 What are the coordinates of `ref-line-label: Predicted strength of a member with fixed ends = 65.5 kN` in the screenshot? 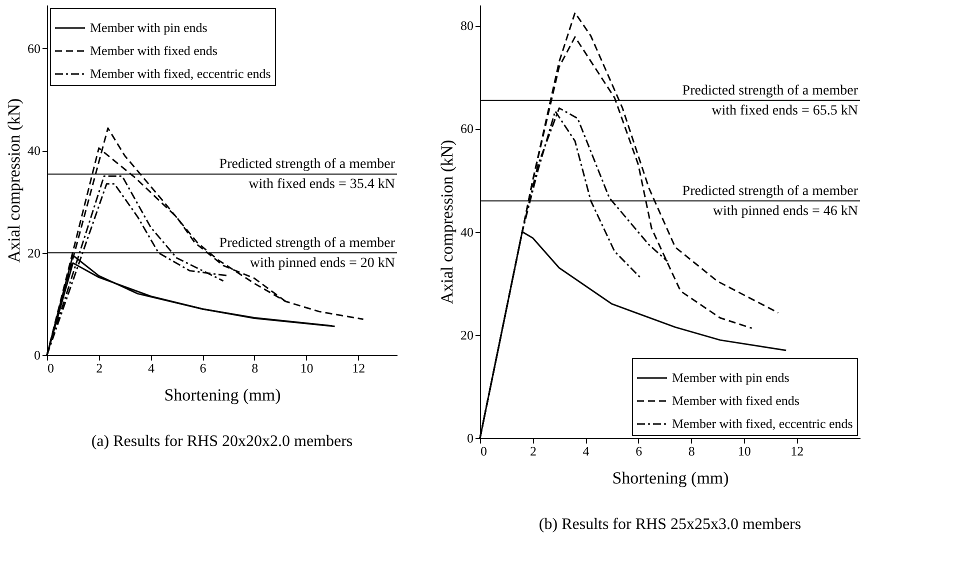 It's located at (770, 100).